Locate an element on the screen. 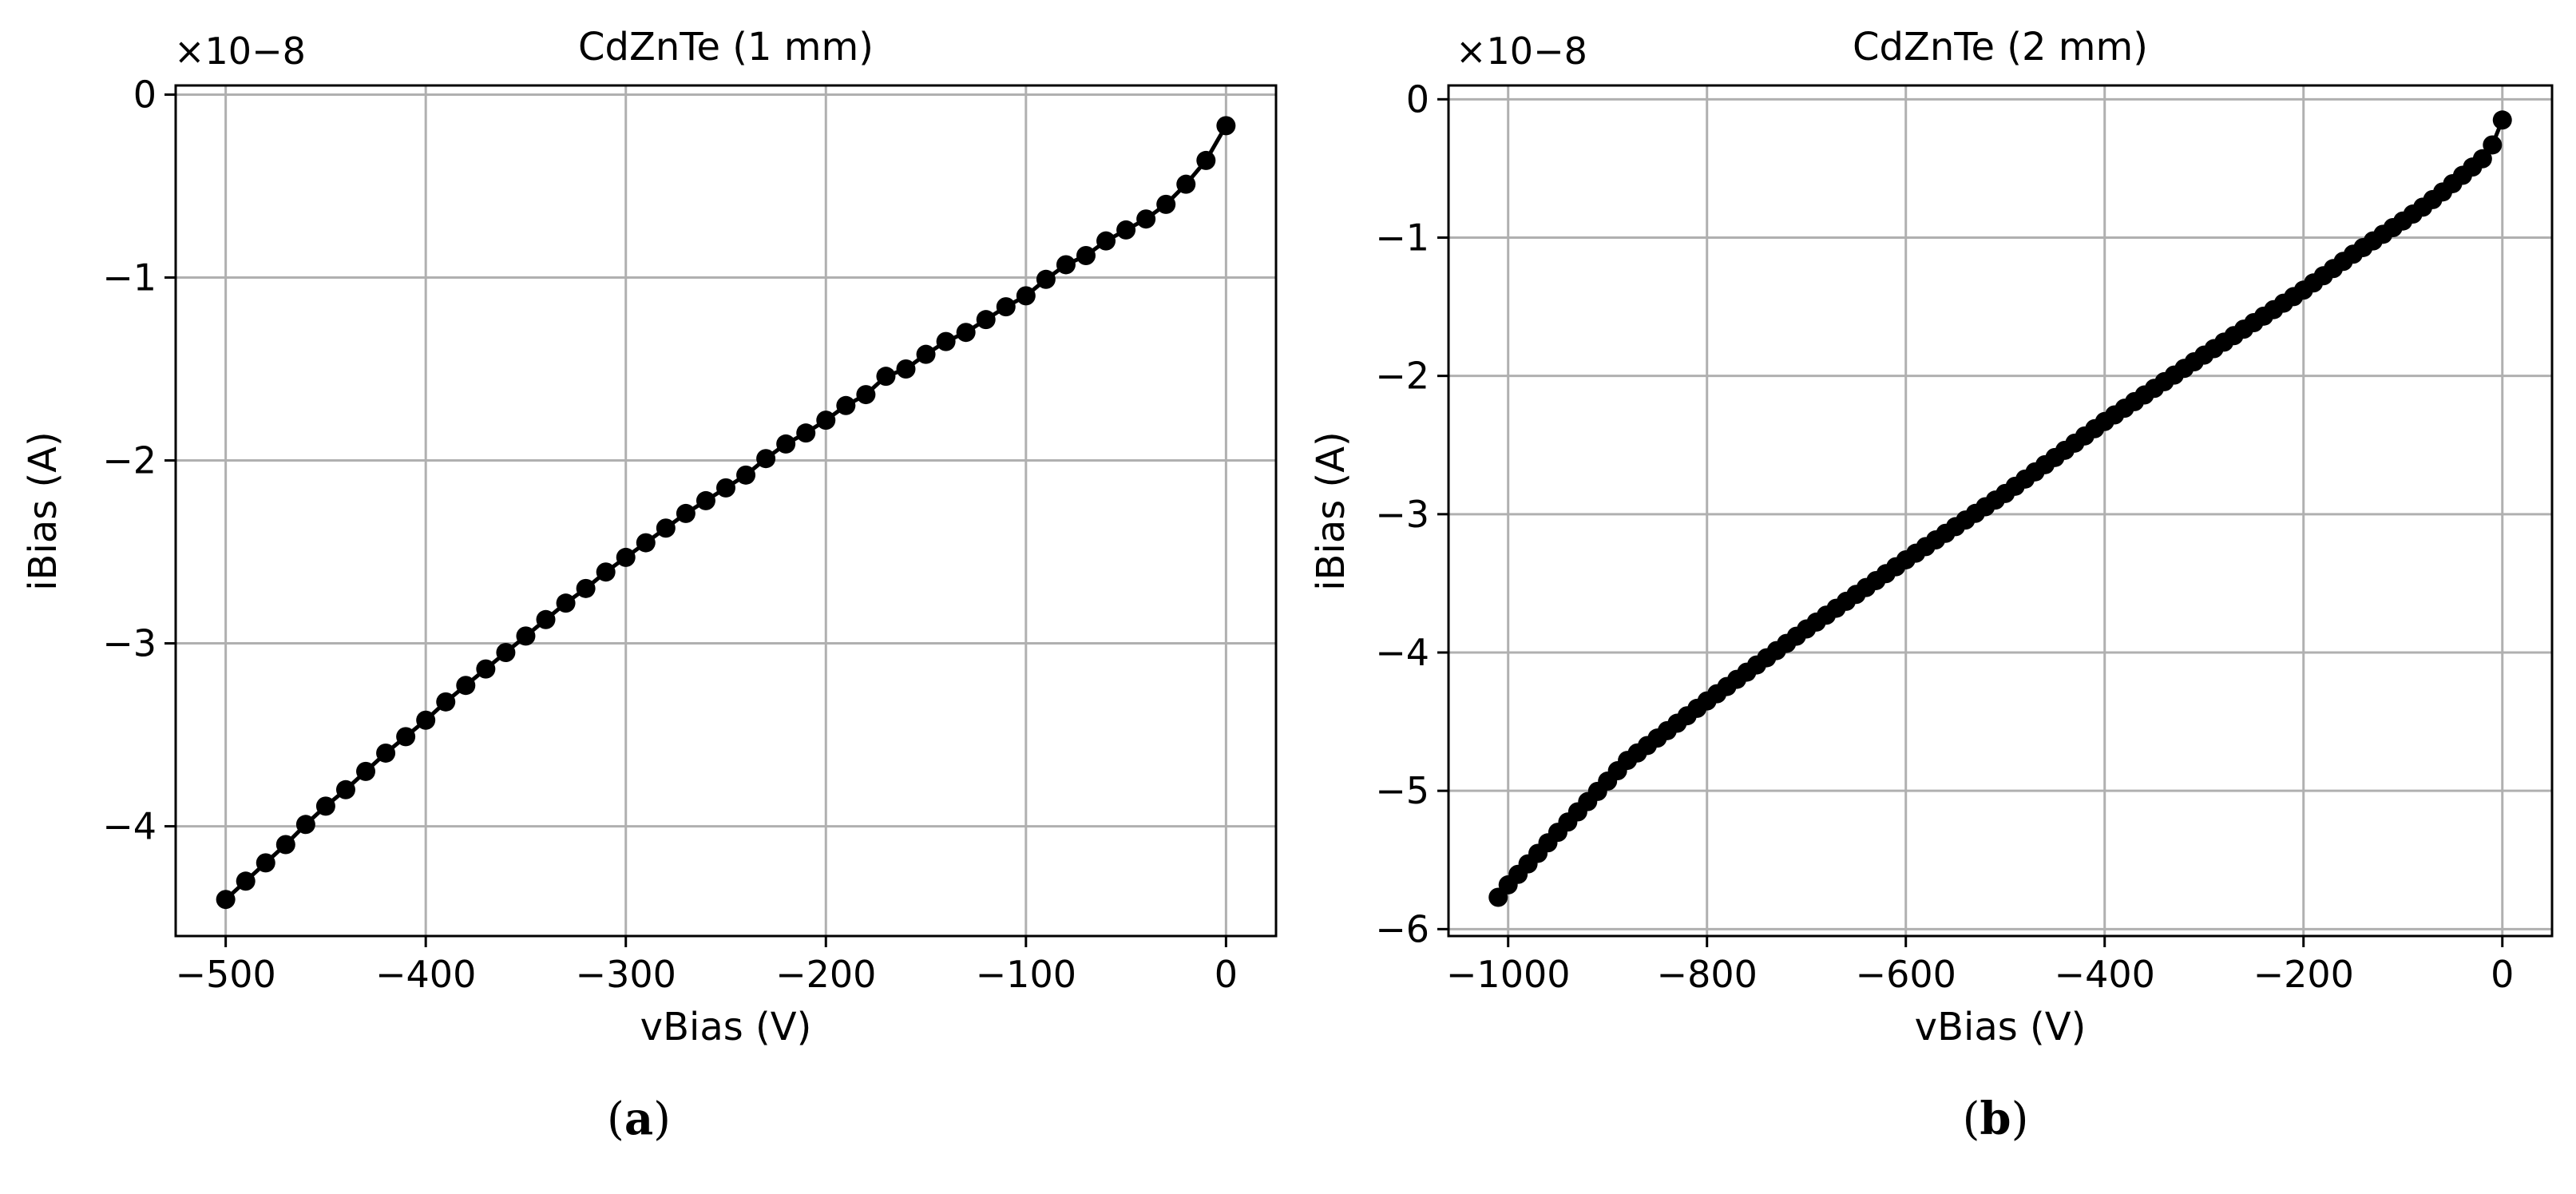 Image resolution: width=2576 pixels, height=1194 pixels. chart-b-ytick-label: −5 is located at coordinates (1402, 790).